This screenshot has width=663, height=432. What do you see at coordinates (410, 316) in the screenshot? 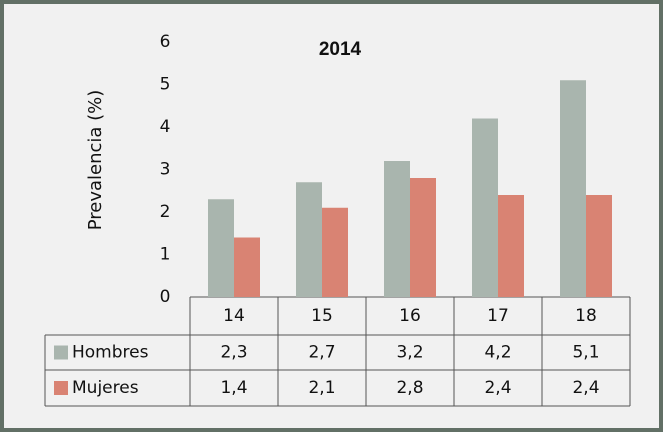
I see `x-tick-label: 16` at bounding box center [410, 316].